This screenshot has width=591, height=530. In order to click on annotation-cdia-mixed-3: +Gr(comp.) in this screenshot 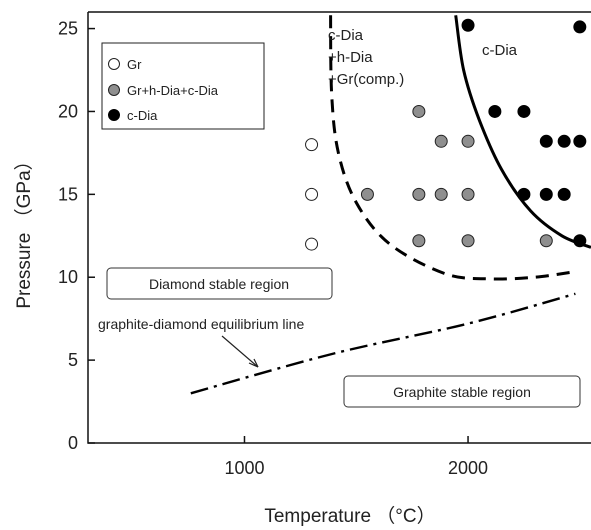, I will do `click(366, 79)`.